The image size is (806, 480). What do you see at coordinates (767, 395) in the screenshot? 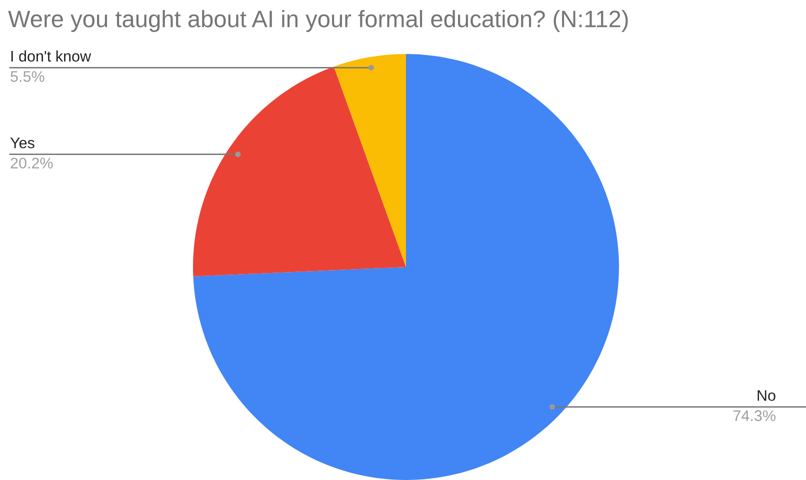
I see `slice-label: No` at bounding box center [767, 395].